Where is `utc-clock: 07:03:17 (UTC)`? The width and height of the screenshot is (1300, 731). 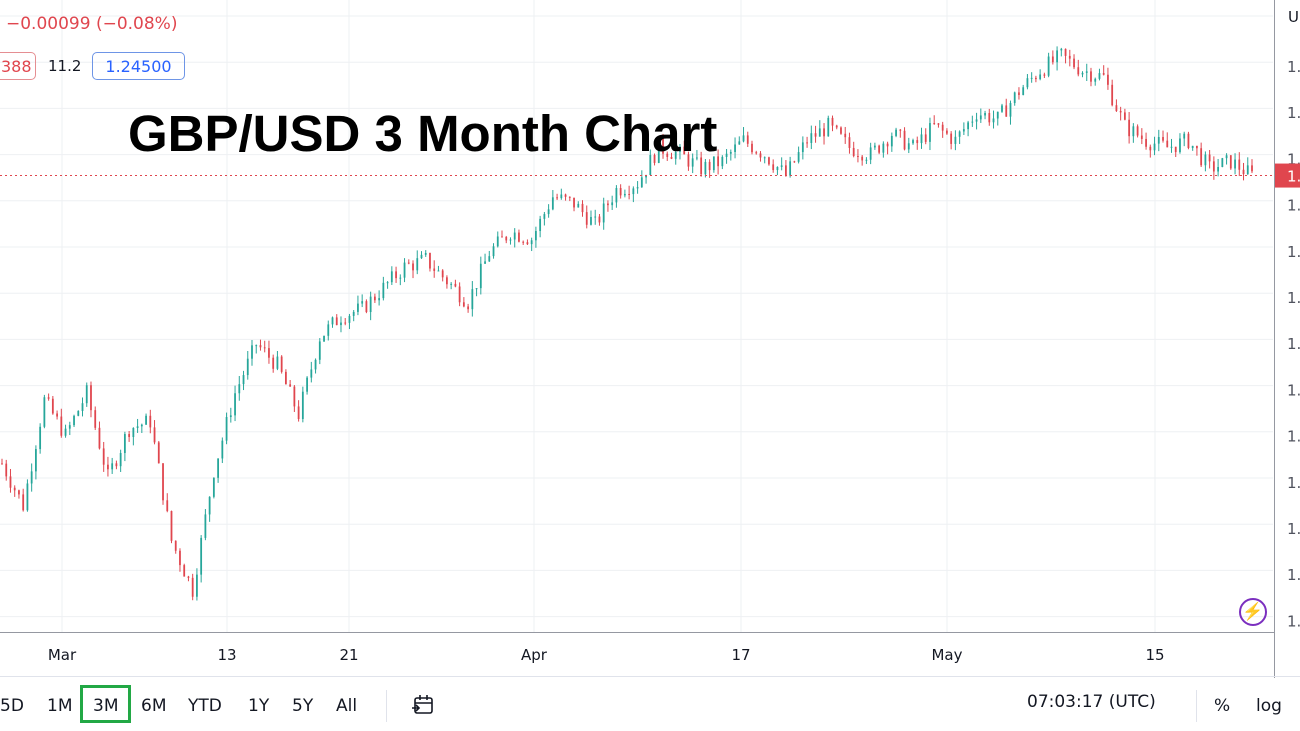
utc-clock: 07:03:17 (UTC) is located at coordinates (1091, 702).